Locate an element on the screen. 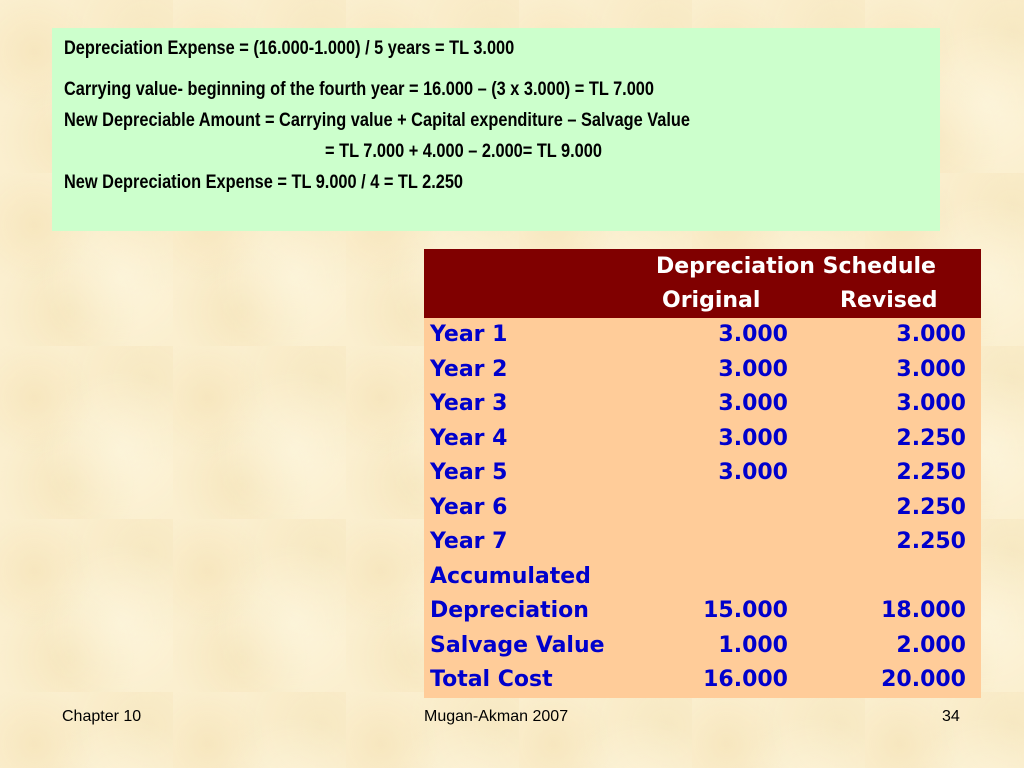  row-label: Year 4 is located at coordinates (469, 438).